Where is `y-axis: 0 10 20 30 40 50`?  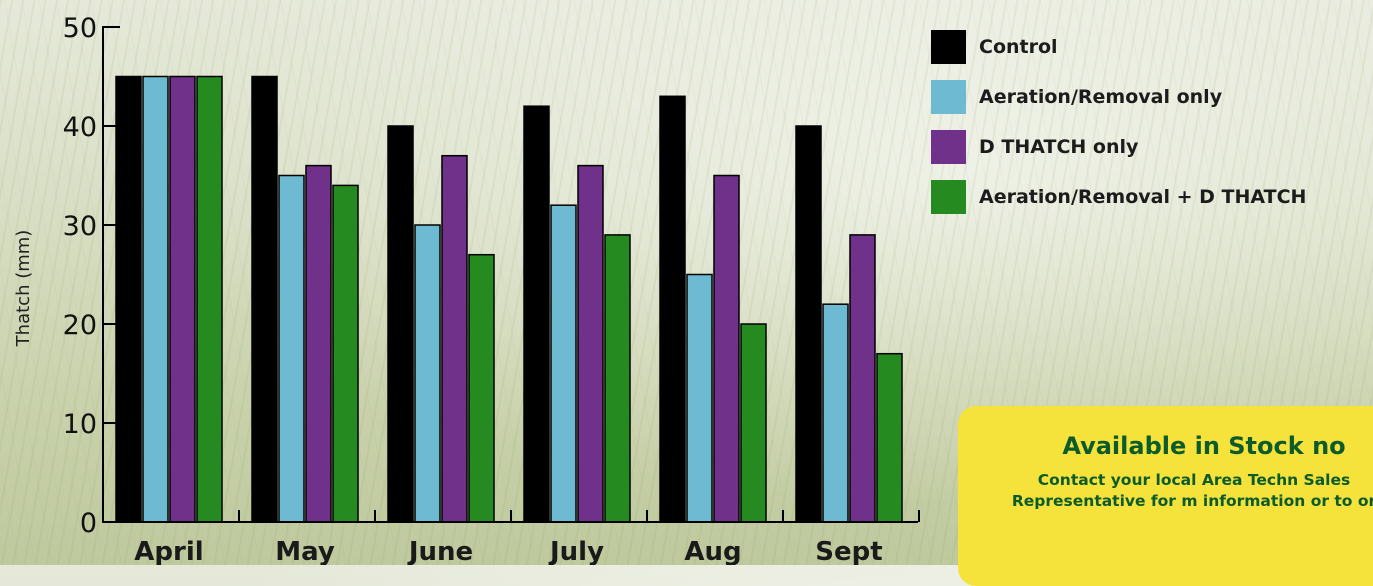 y-axis: 0 10 20 30 40 50 is located at coordinates (91, 276).